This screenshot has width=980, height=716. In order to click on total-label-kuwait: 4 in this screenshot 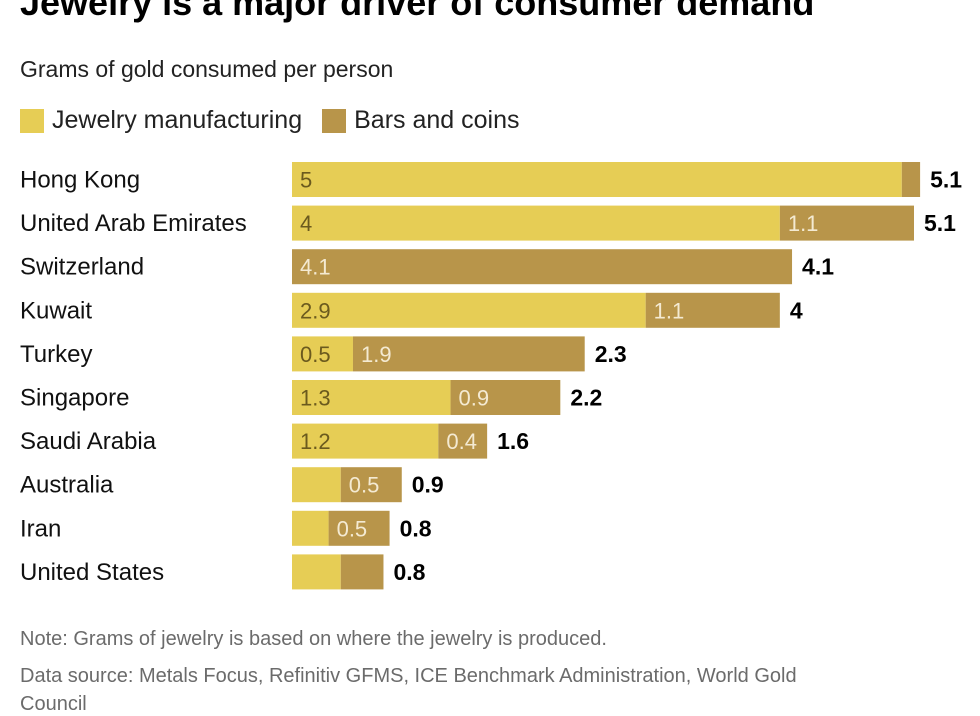, I will do `click(796, 310)`.